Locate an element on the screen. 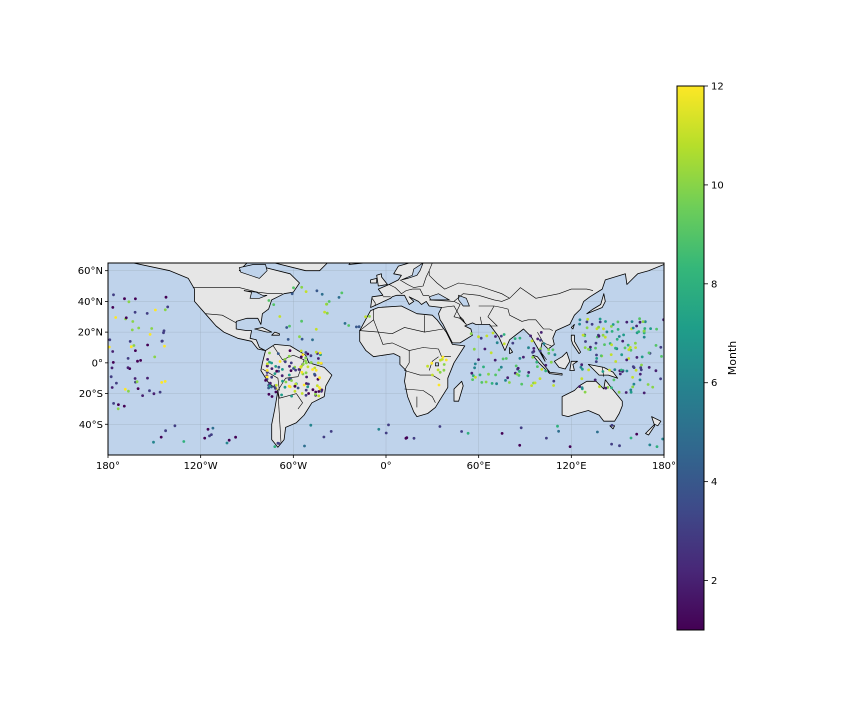  landmass-borneo is located at coordinates (562, 360).